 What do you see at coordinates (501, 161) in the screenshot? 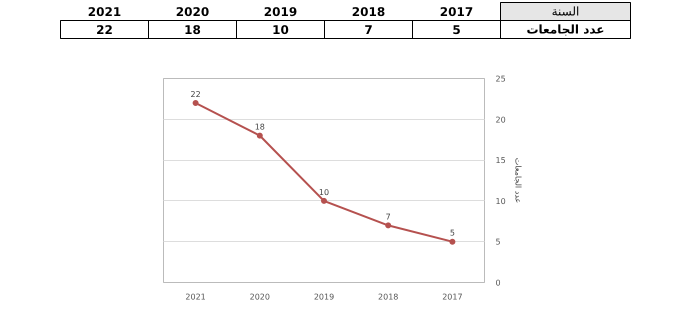
I see `y-tick-label: 15` at bounding box center [501, 161].